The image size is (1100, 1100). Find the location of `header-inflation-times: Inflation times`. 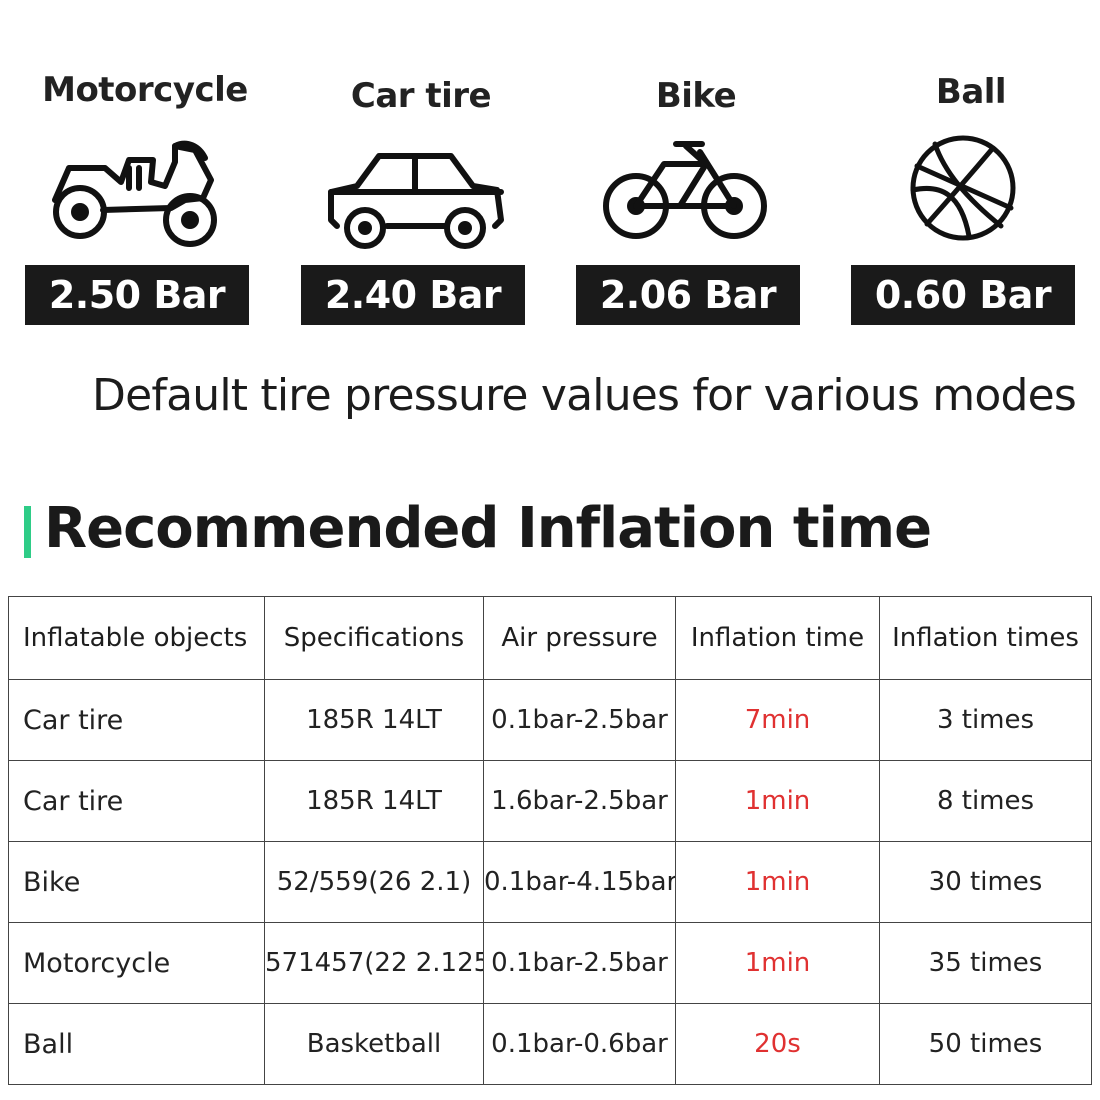

header-inflation-times: Inflation times is located at coordinates (985, 638).